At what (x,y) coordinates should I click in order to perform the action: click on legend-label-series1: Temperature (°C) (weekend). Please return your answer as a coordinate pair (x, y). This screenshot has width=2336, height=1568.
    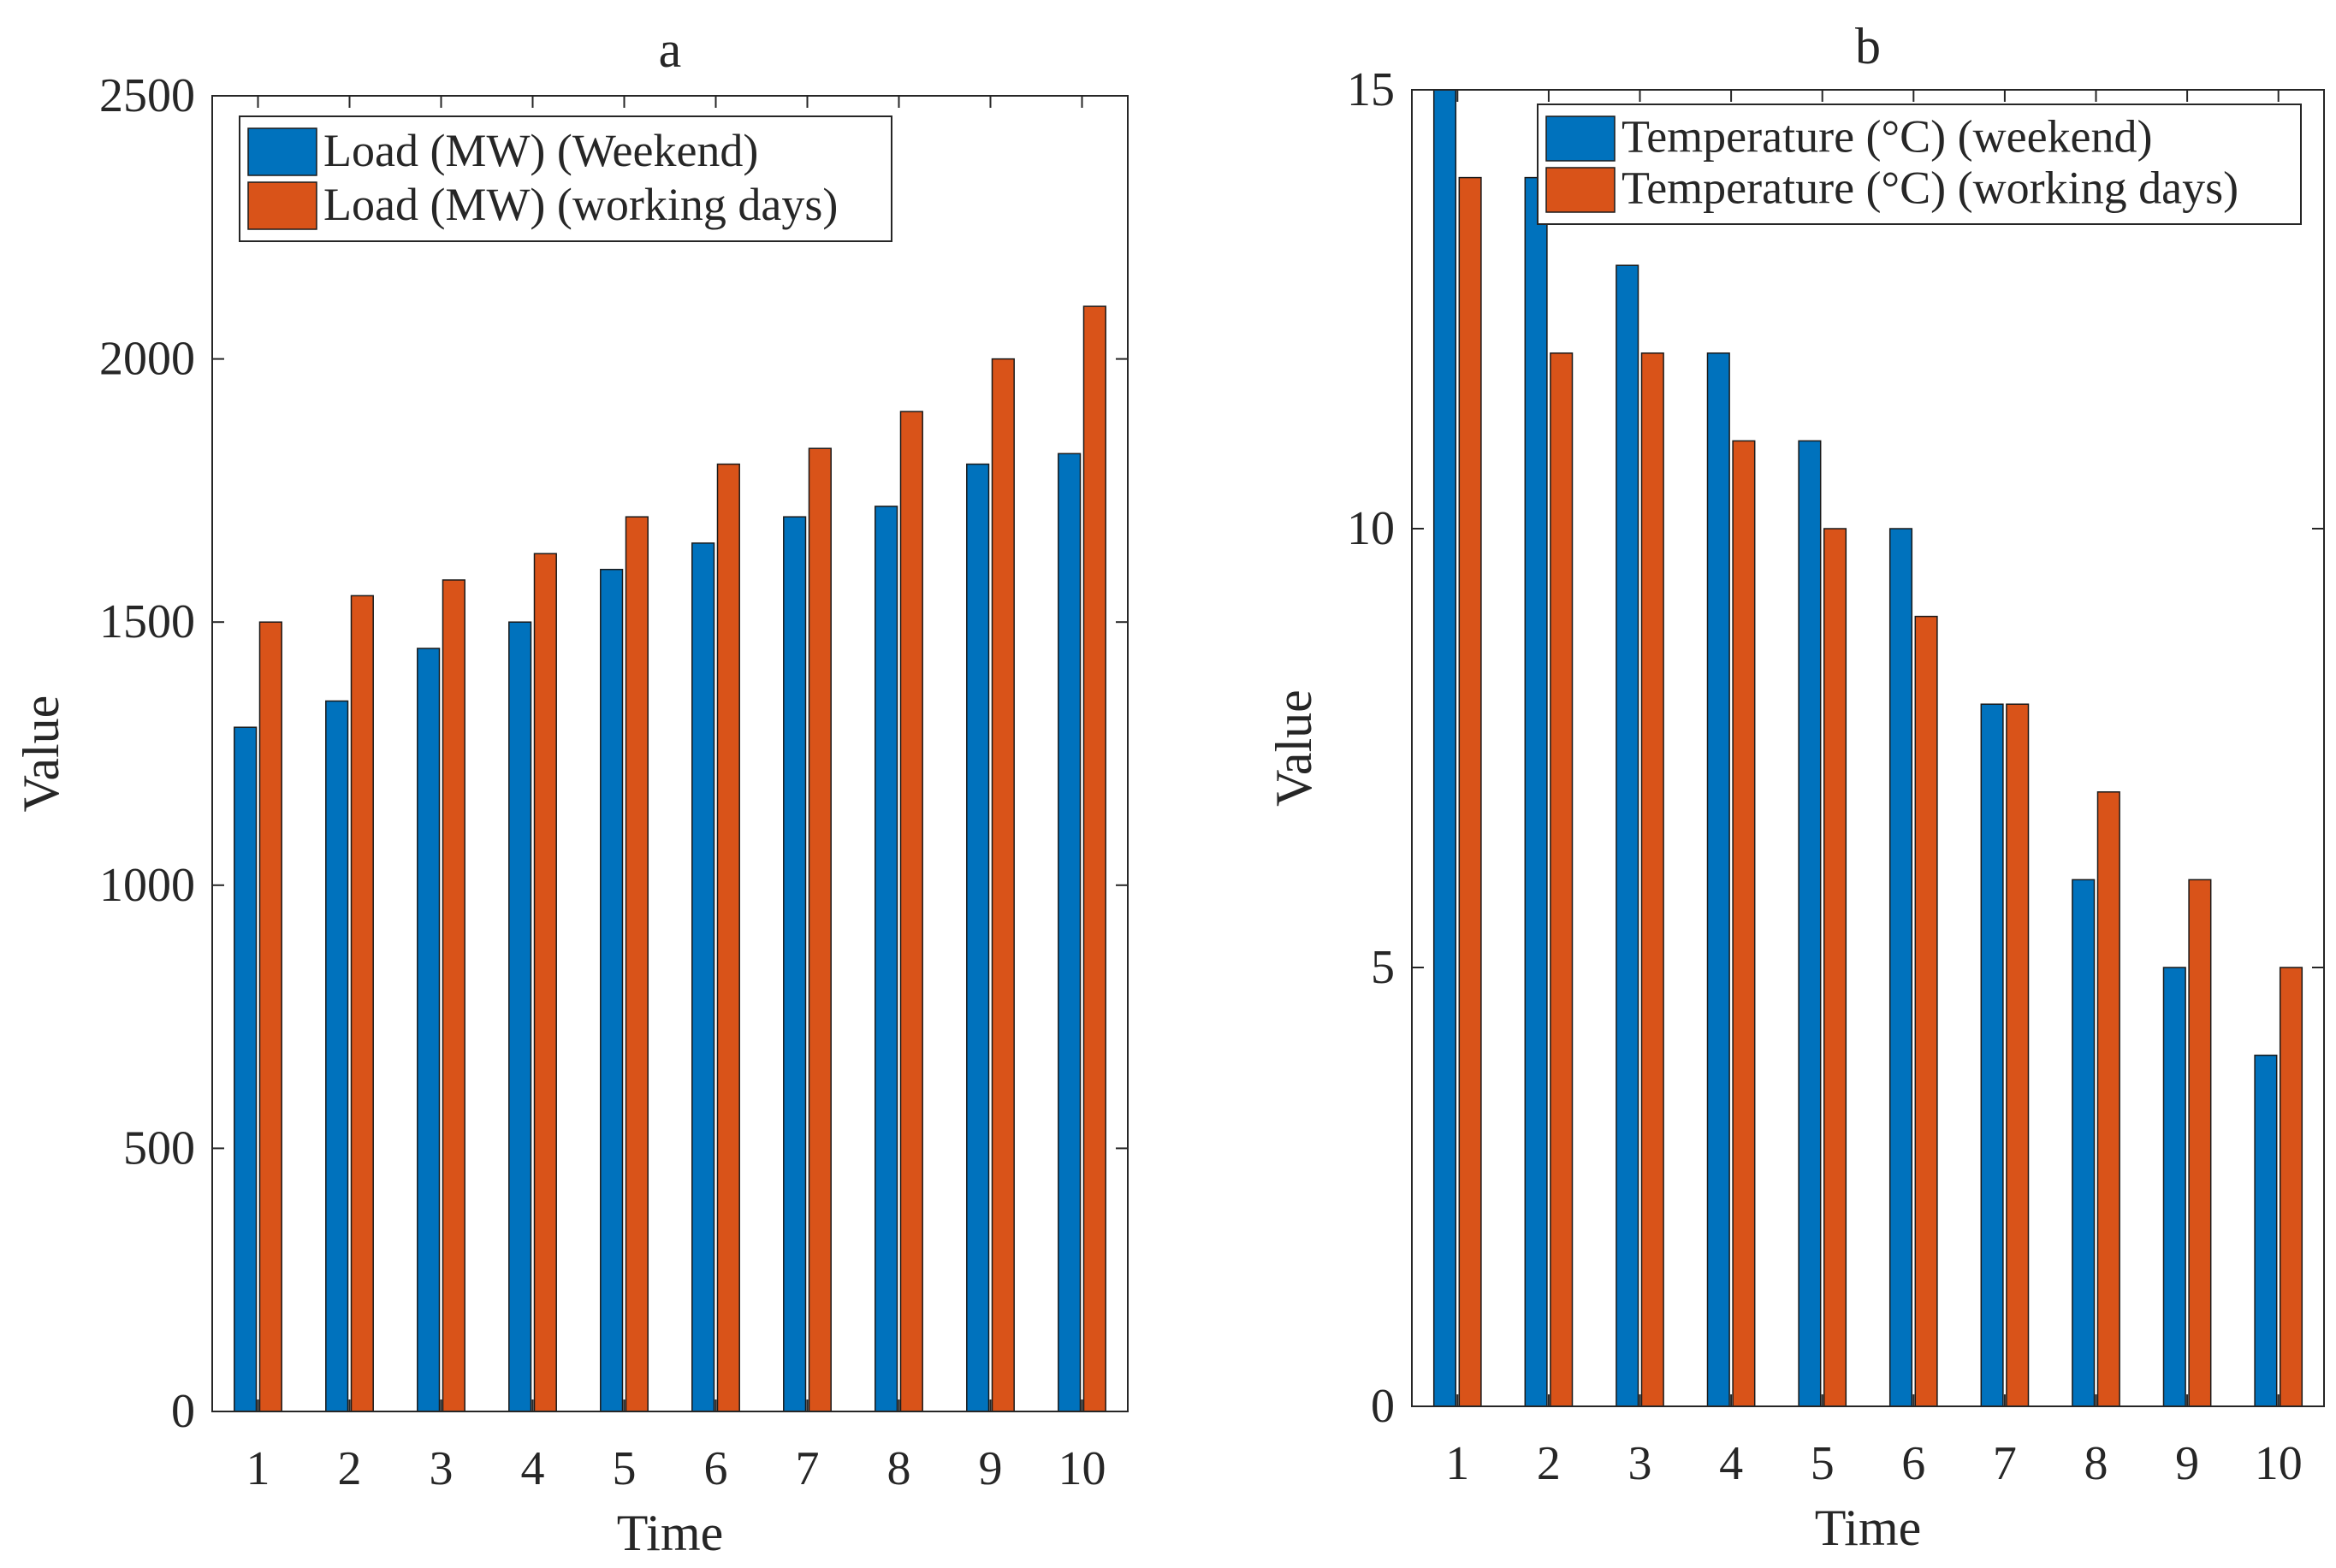
    Looking at the image, I should click on (1888, 137).